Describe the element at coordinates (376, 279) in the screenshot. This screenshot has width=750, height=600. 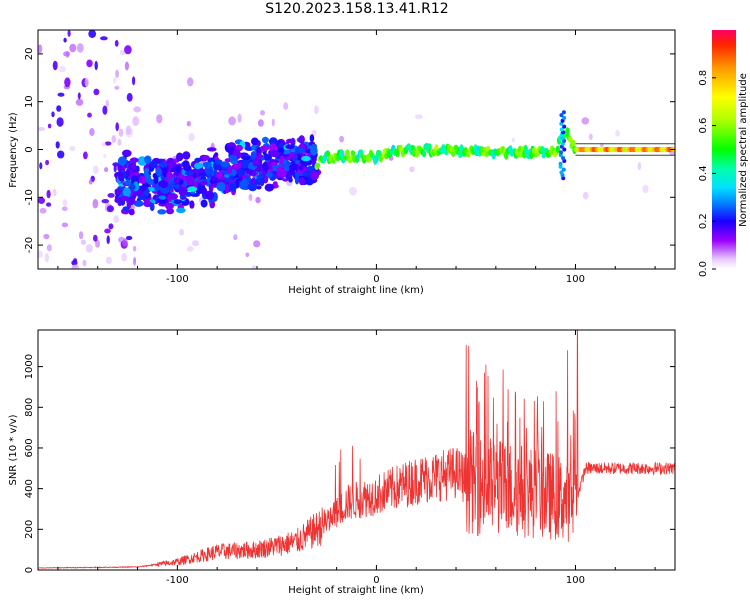
I see `x-tick-label: 0` at that location.